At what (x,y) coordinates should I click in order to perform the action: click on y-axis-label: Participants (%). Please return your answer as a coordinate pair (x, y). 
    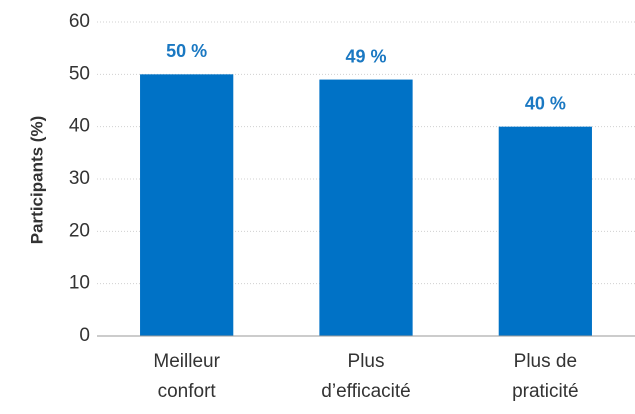
    Looking at the image, I should click on (36, 180).